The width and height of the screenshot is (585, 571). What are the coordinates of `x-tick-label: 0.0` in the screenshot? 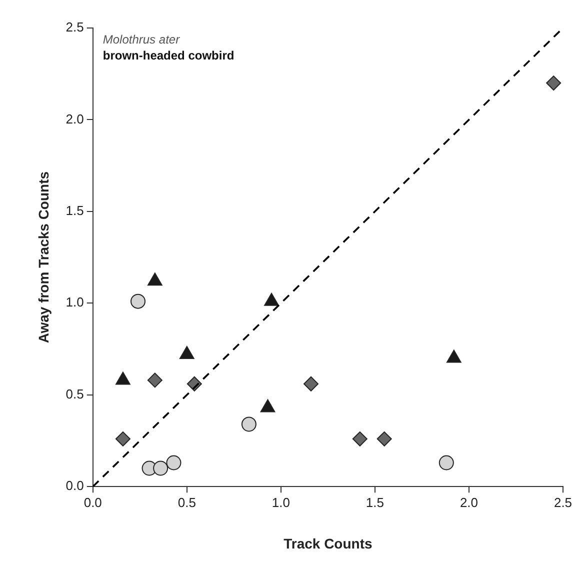 It's located at (93, 502).